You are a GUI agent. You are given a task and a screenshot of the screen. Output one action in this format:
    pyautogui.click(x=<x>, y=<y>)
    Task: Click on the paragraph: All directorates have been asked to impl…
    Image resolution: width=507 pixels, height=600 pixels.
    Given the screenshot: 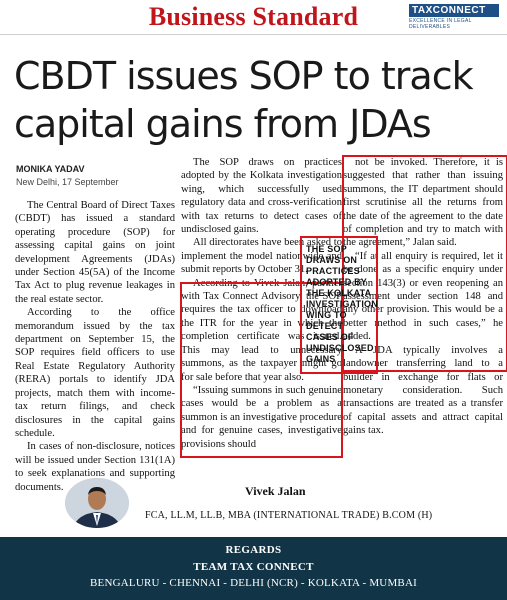 What is the action you would take?
    pyautogui.click(x=261, y=256)
    